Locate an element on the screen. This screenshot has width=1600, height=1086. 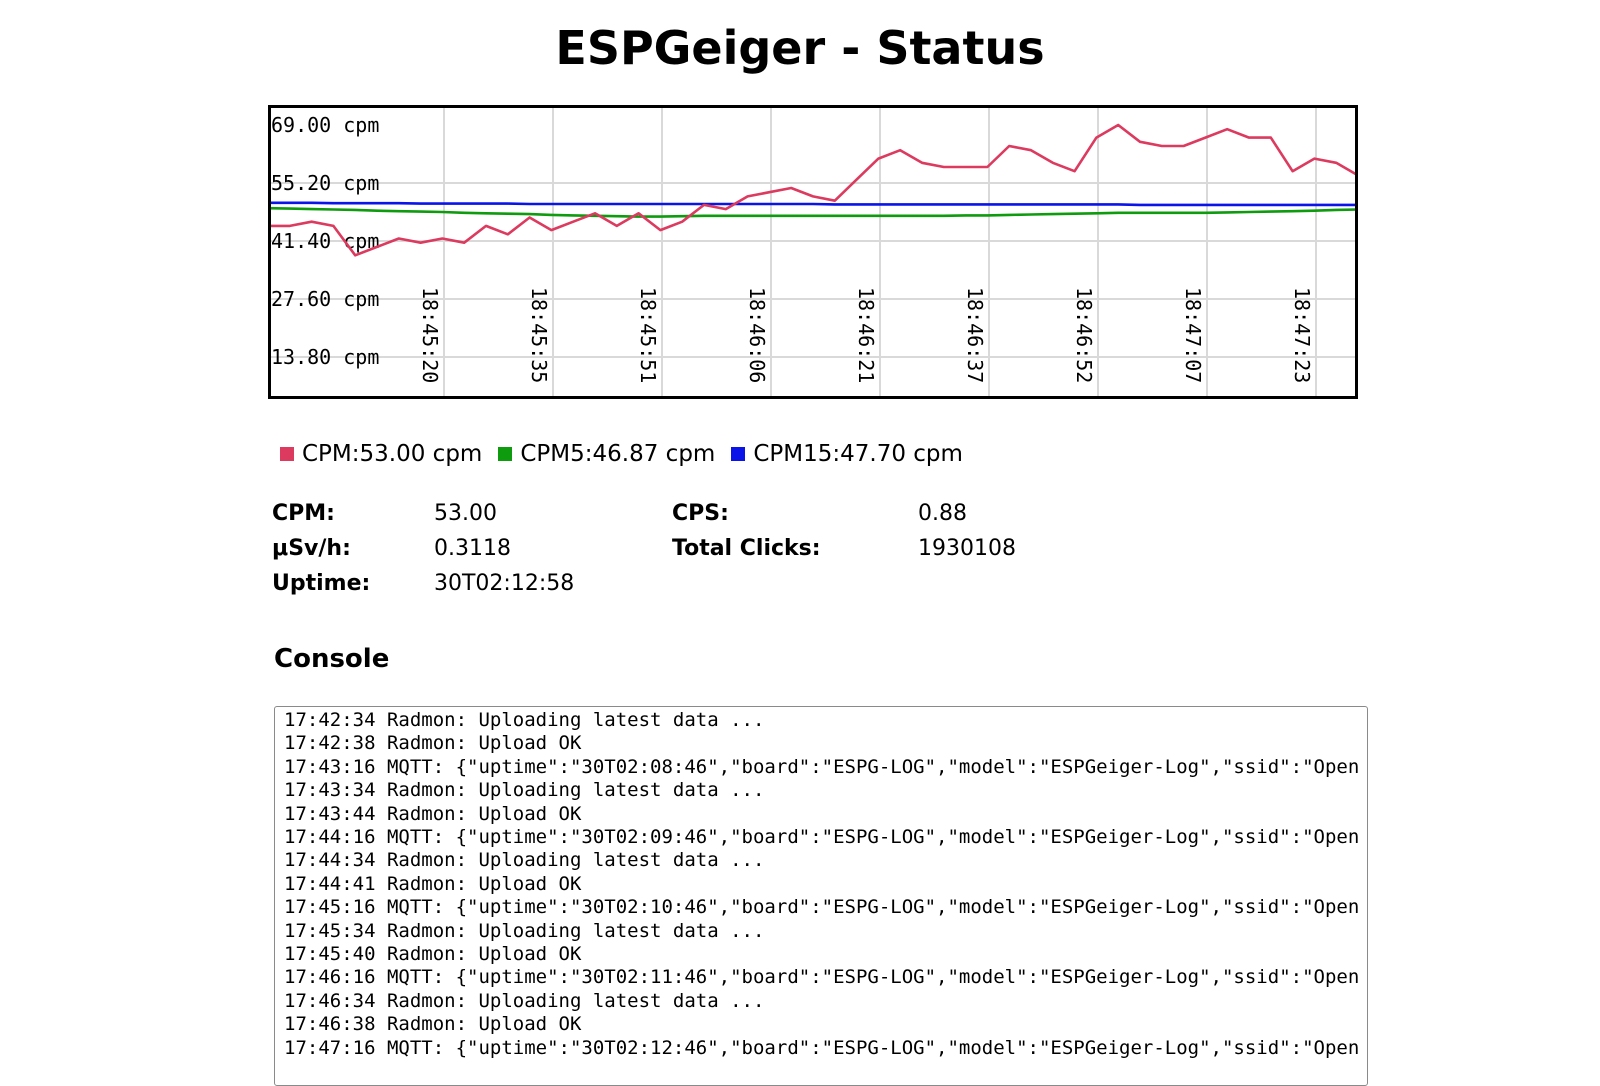
y-tick-label: 69.00 cpm is located at coordinates (325, 125).